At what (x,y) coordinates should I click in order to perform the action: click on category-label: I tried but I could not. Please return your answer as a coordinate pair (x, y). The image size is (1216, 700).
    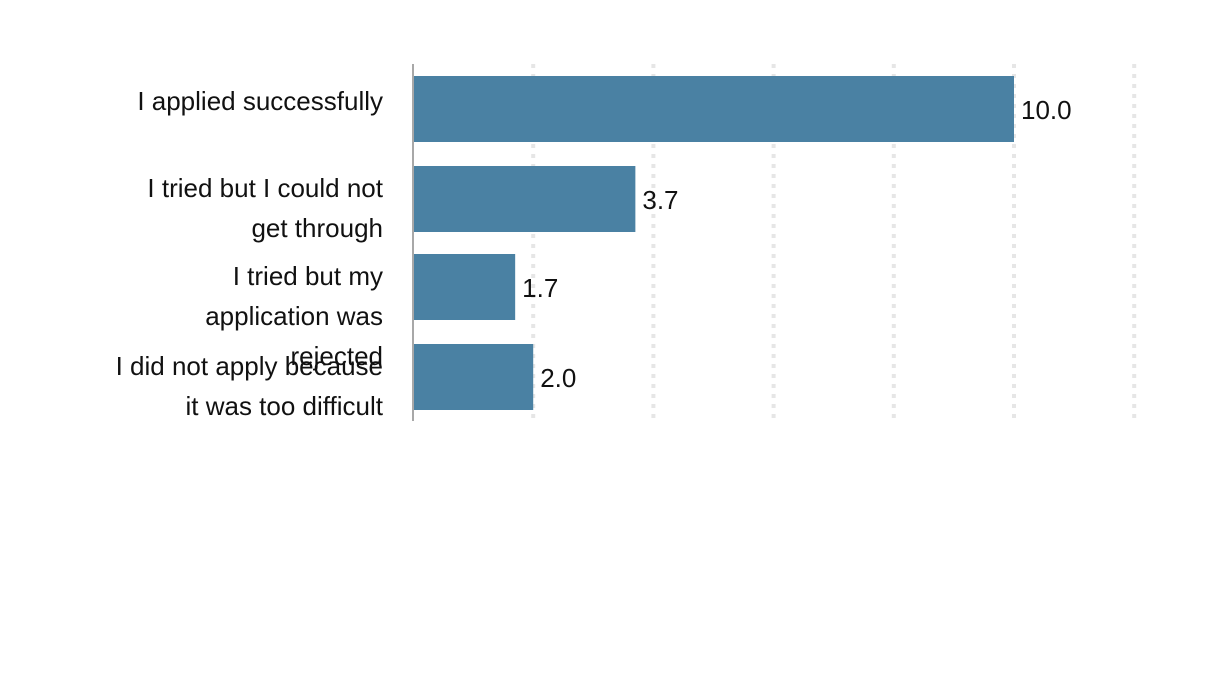
    Looking at the image, I should click on (265, 188).